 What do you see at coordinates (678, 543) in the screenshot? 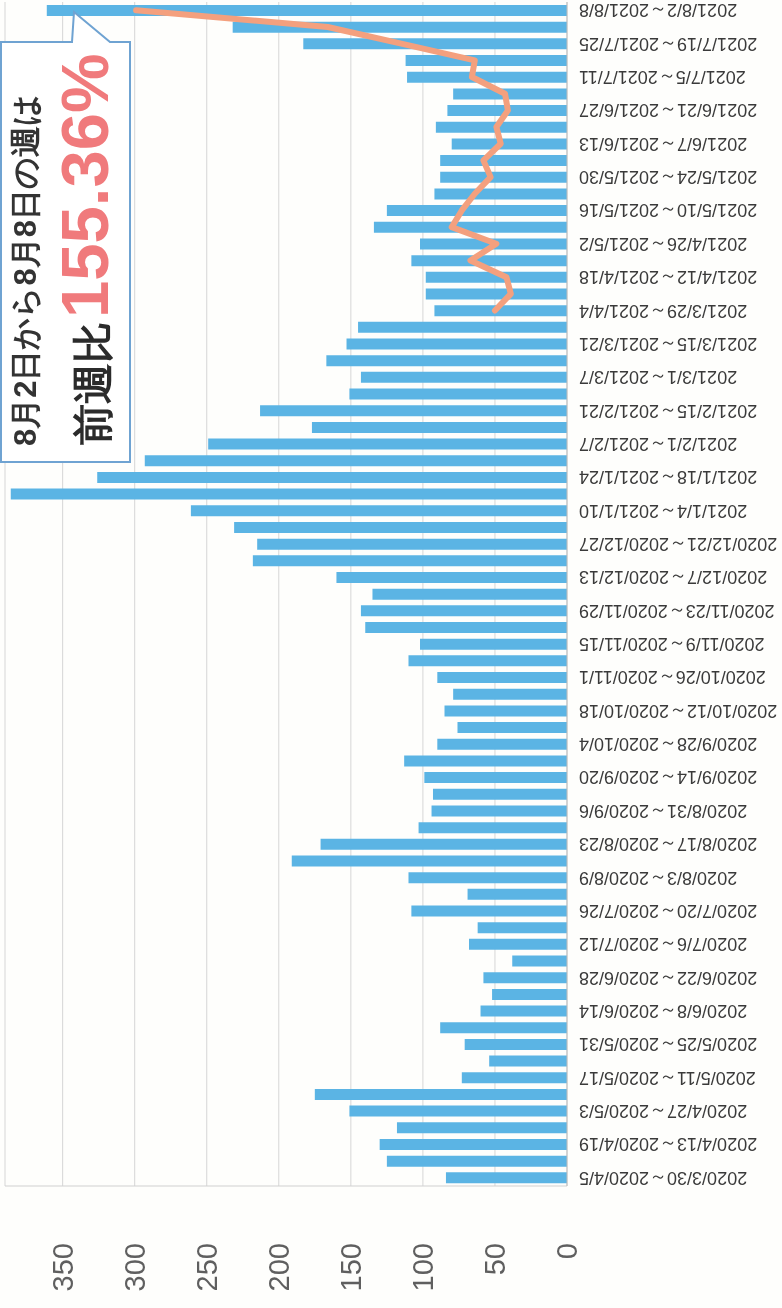
I see `y-tick-label: 2020/12/21～2020/12/27` at bounding box center [678, 543].